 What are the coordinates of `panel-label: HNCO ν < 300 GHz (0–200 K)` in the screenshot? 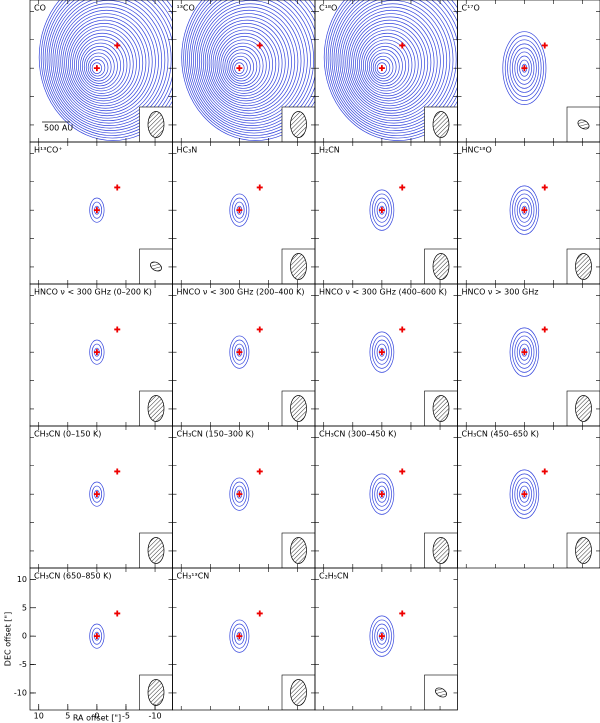 It's located at (93, 292).